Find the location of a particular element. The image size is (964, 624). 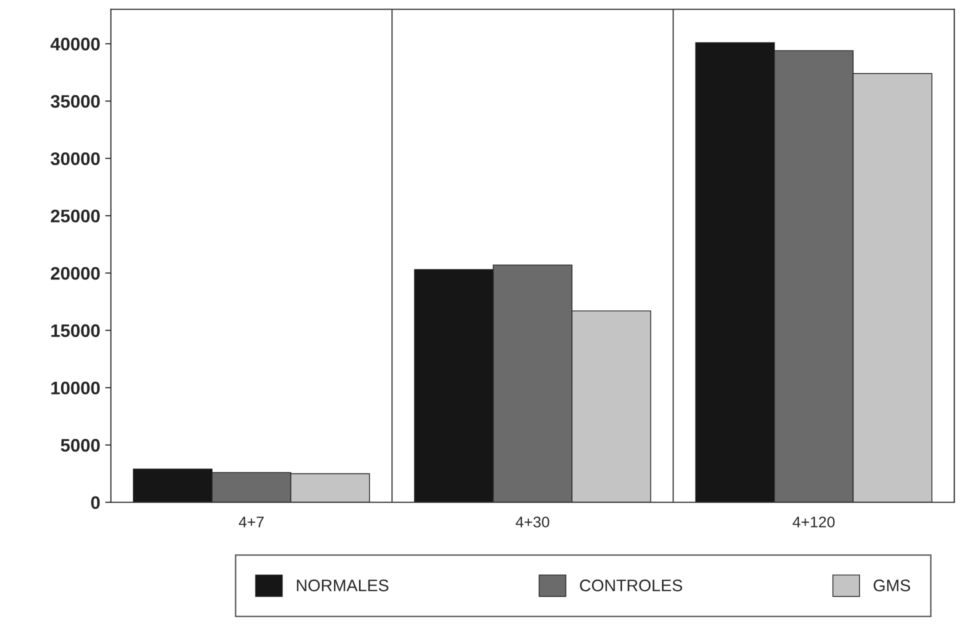

x-tick-label: 4+120 is located at coordinates (813, 522).